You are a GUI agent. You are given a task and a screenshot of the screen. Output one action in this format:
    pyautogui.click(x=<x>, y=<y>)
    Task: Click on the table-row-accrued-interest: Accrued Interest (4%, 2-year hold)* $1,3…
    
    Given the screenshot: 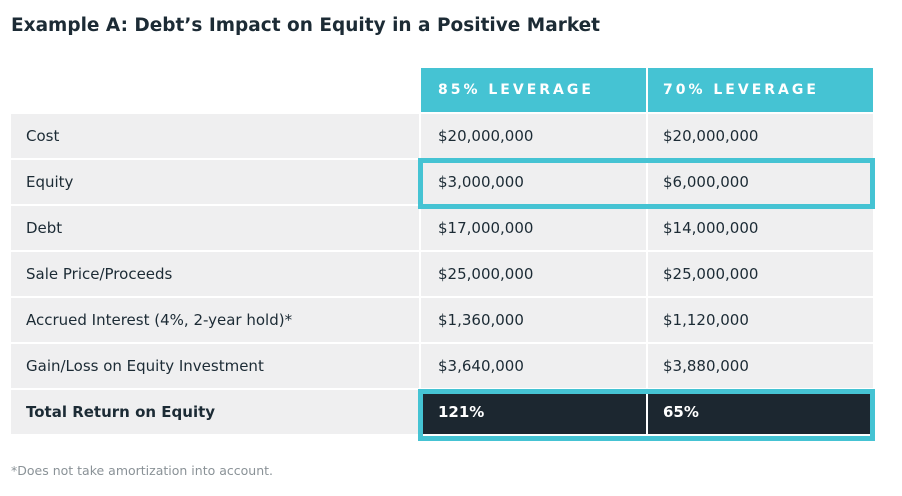 What is the action you would take?
    pyautogui.click(x=442, y=320)
    